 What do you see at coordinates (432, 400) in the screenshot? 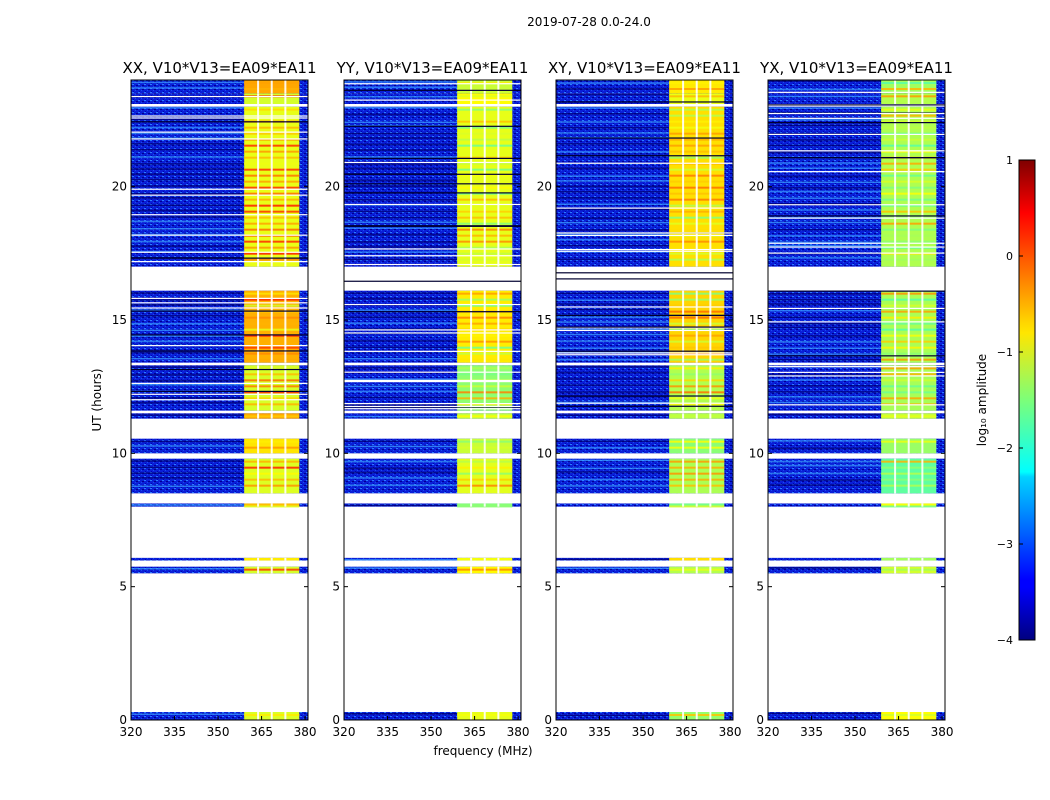
I see `axes-frame` at bounding box center [432, 400].